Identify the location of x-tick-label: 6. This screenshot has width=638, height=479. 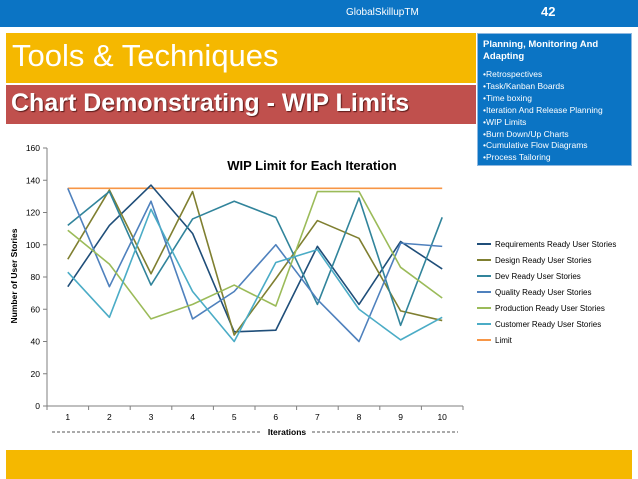
(275, 417).